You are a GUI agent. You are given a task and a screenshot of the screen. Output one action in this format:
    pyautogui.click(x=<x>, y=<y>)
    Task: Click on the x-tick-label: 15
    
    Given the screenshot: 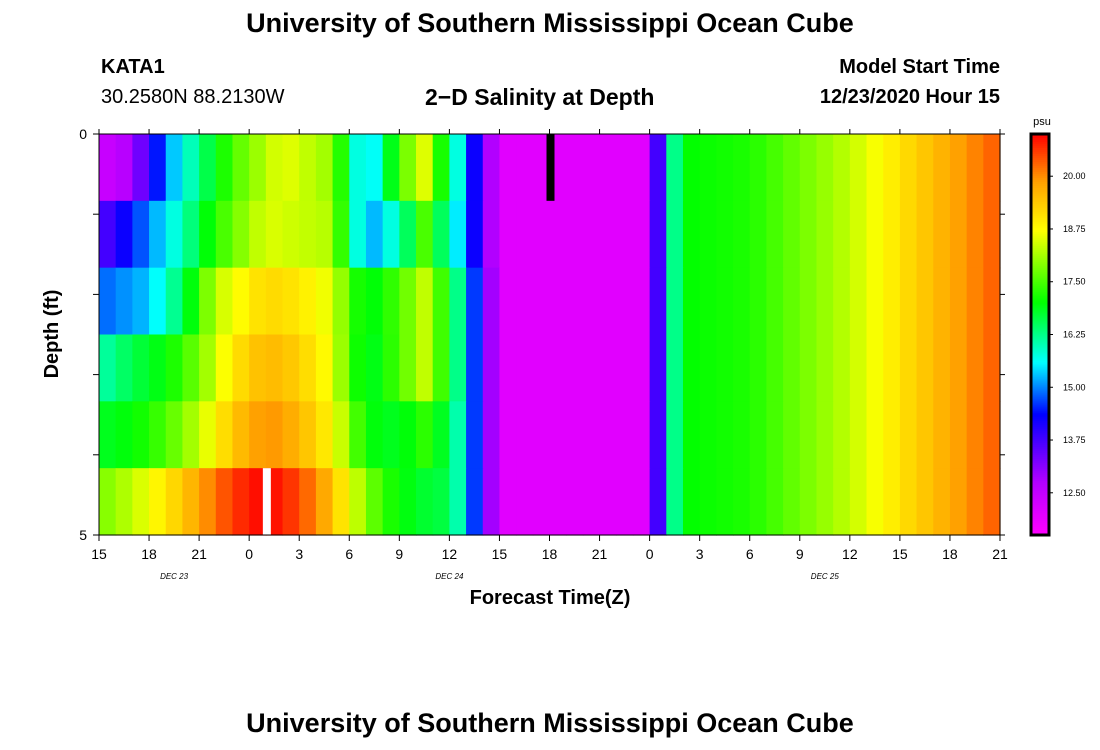 What is the action you would take?
    pyautogui.click(x=99, y=554)
    